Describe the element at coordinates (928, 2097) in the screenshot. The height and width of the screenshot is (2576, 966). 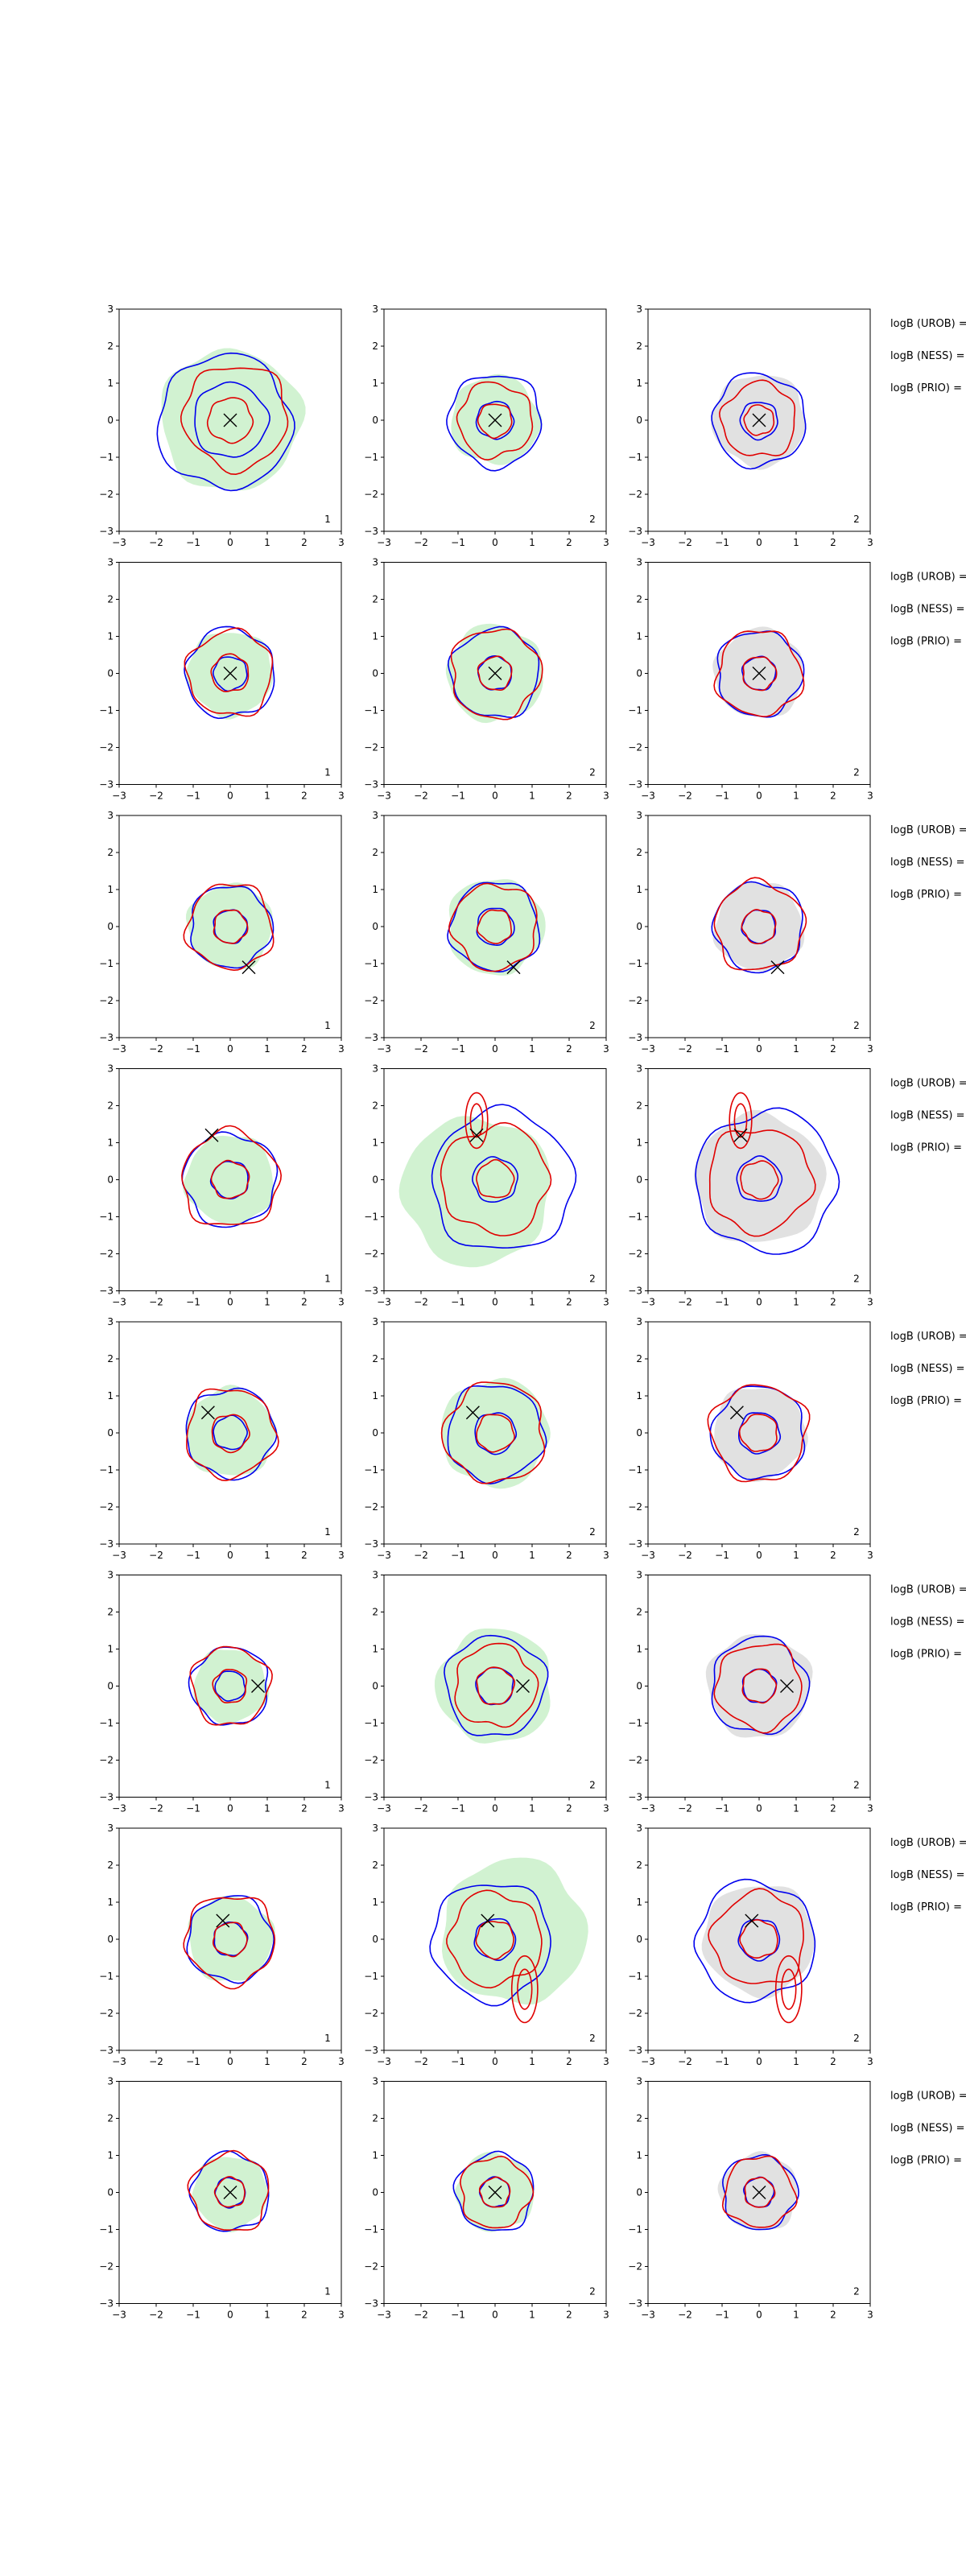
I see `side-label: logB (UROB) =` at that location.